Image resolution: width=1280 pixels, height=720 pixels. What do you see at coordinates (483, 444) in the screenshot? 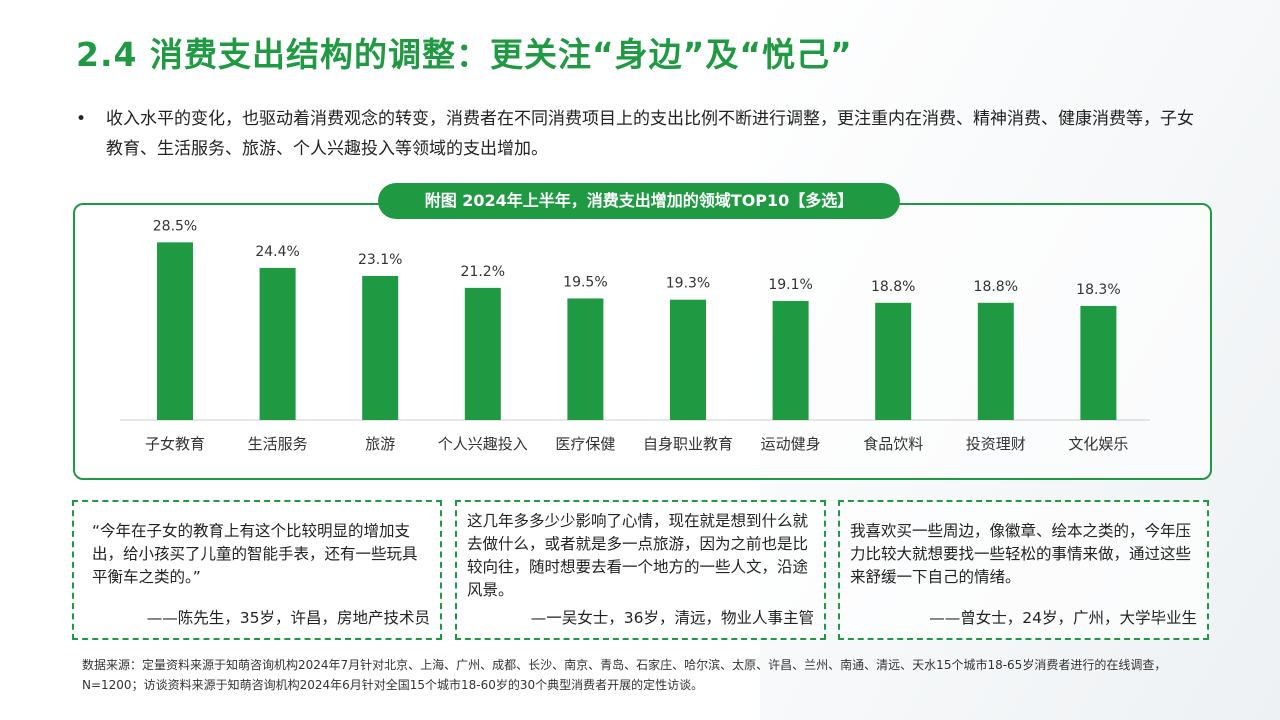
I see `category-label: 个人兴趣投入` at bounding box center [483, 444].